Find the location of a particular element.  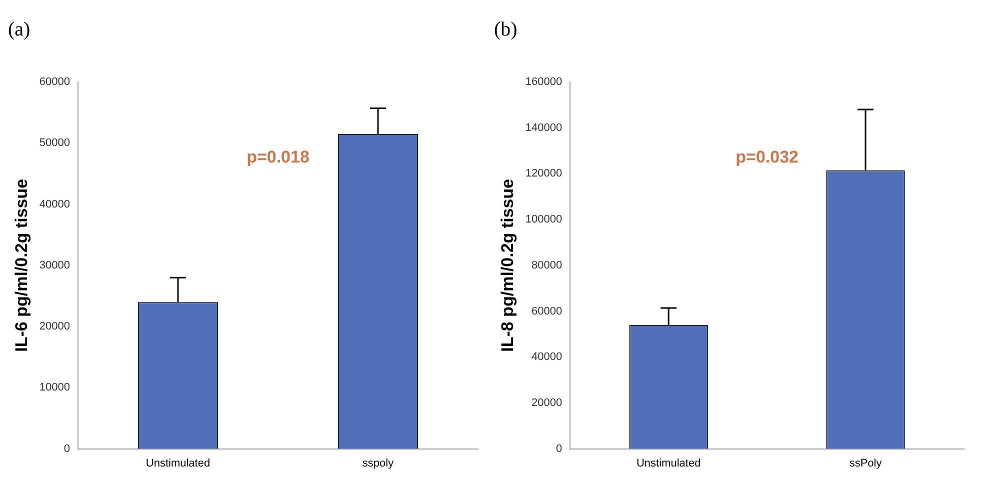

y-tick-label: 140000 is located at coordinates (543, 128).